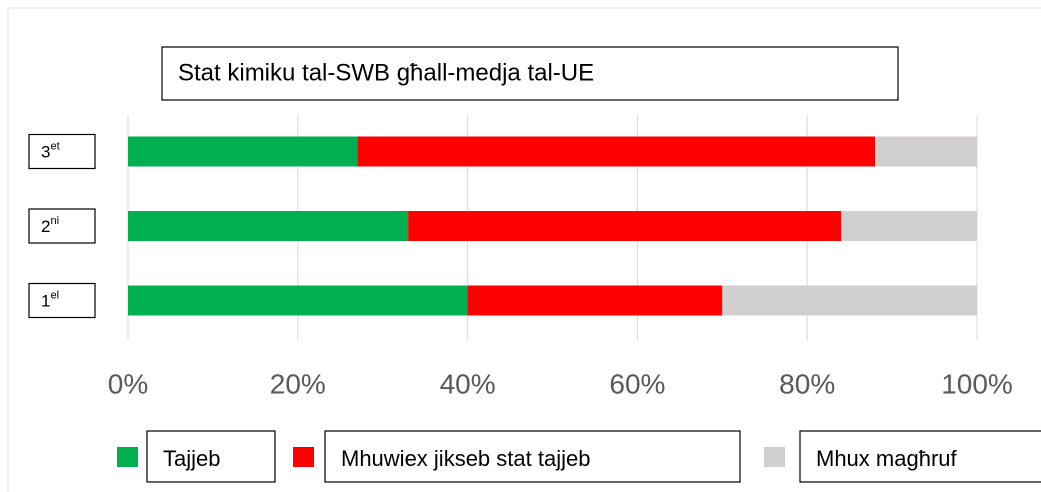 Image resolution: width=1041 pixels, height=492 pixels. I want to click on category-label: 3et, so click(50, 151).